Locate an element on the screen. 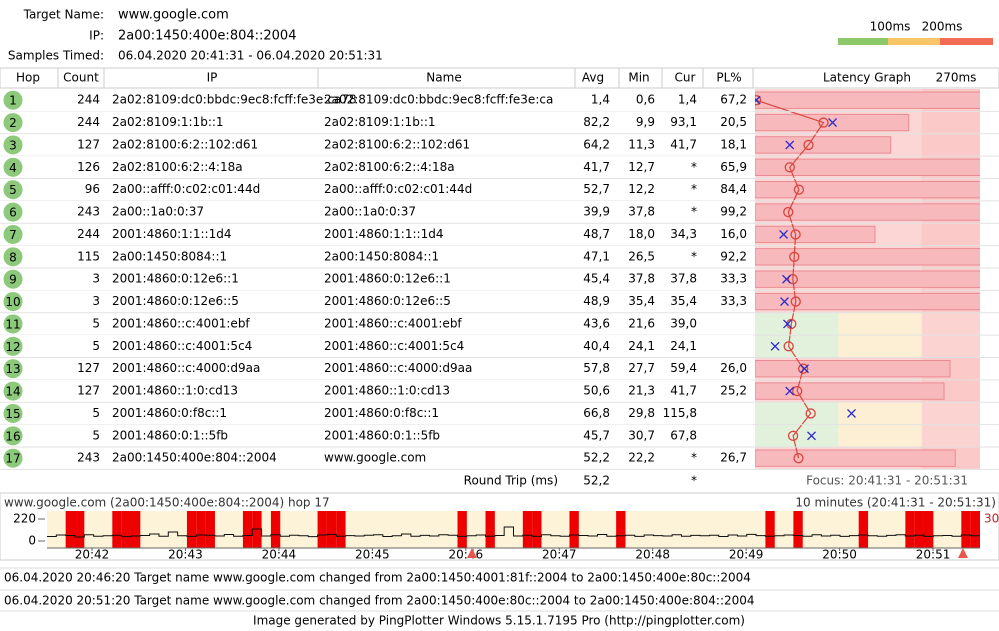 This screenshot has width=999, height=631. min: 22,2 is located at coordinates (641, 458).